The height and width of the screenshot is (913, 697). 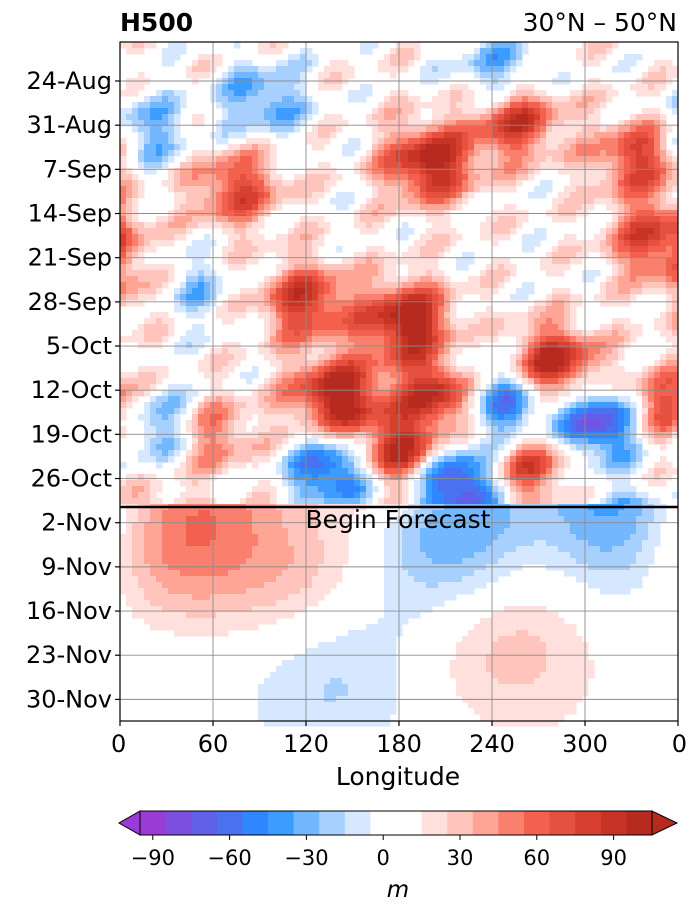 I want to click on colorbar-extend-under, so click(x=129, y=823).